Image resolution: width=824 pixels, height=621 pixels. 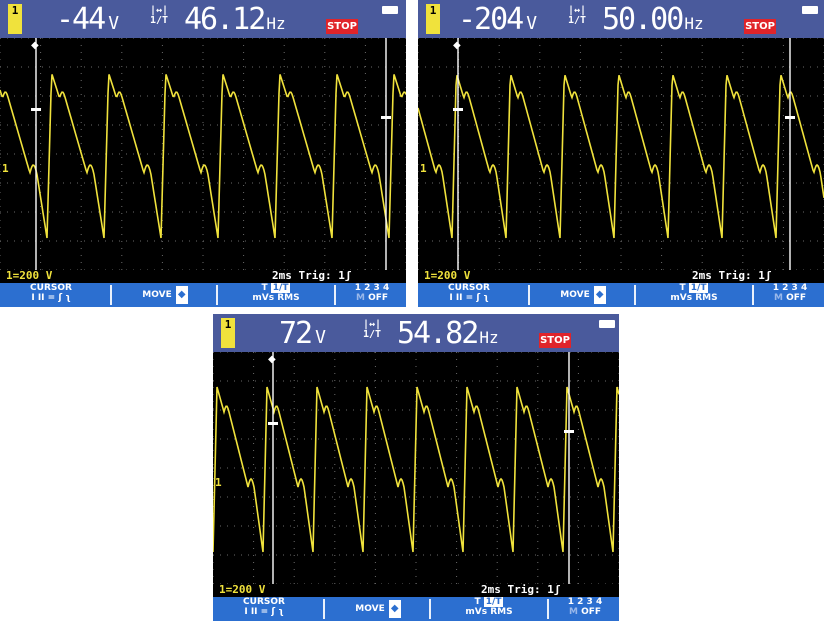 What do you see at coordinates (653, 19) in the screenshot?
I see `frequency-readout: 50.00 Hz` at bounding box center [653, 19].